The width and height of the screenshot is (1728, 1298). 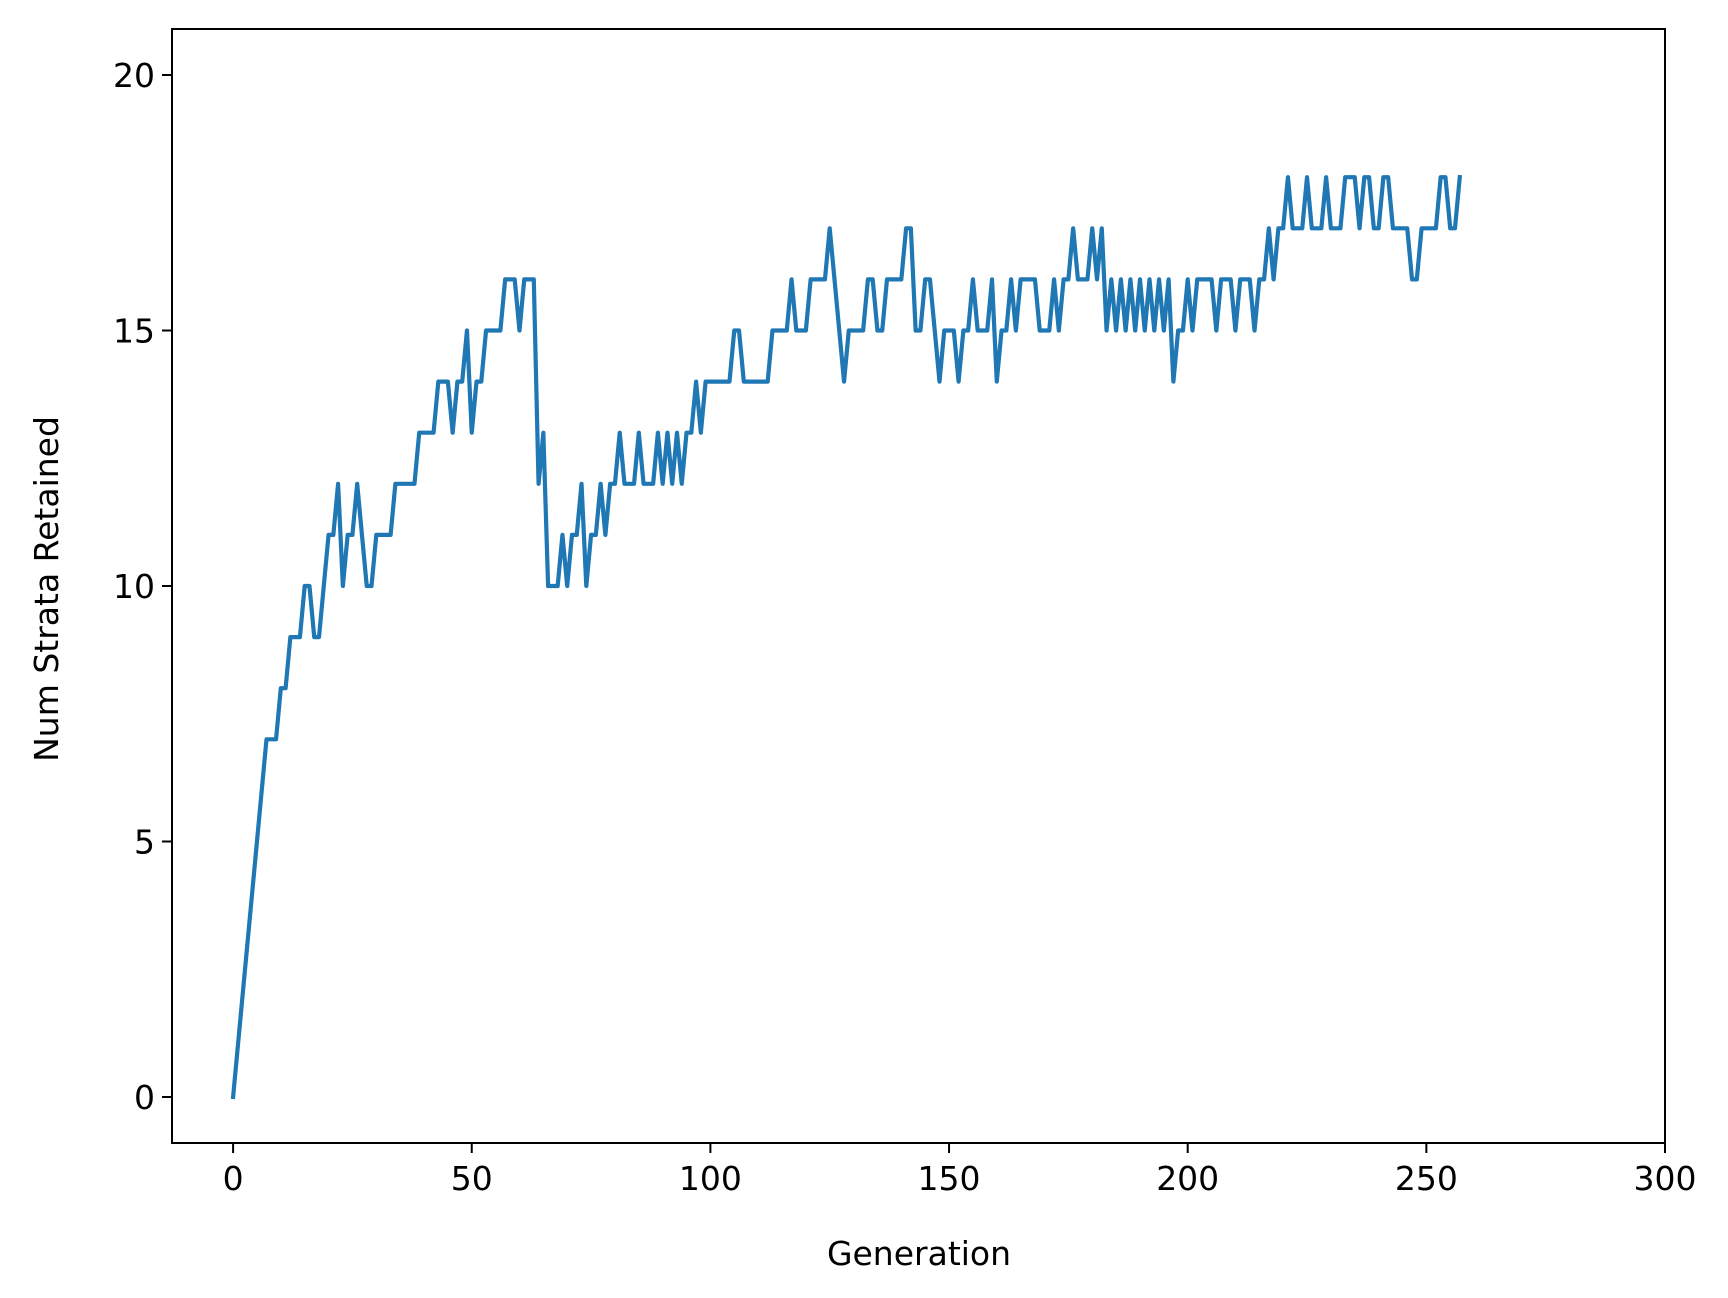 I want to click on y-tick-label: 10, so click(x=134, y=586).